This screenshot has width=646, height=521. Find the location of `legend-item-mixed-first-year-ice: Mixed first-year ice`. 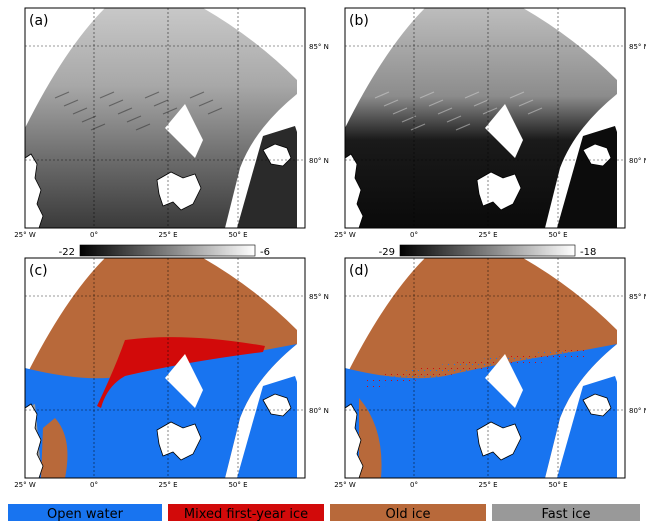

legend-item-mixed-first-year-ice: Mixed first-year ice is located at coordinates (246, 512).